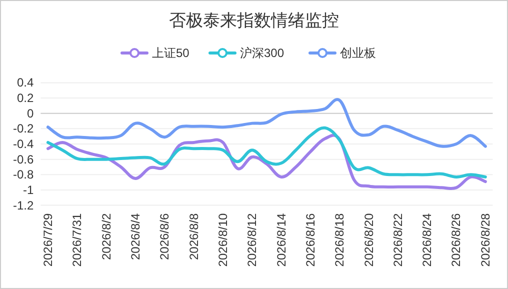  Describe the element at coordinates (254, 20) in the screenshot. I see `chart-title: 否极泰来指数情绪监控` at that location.